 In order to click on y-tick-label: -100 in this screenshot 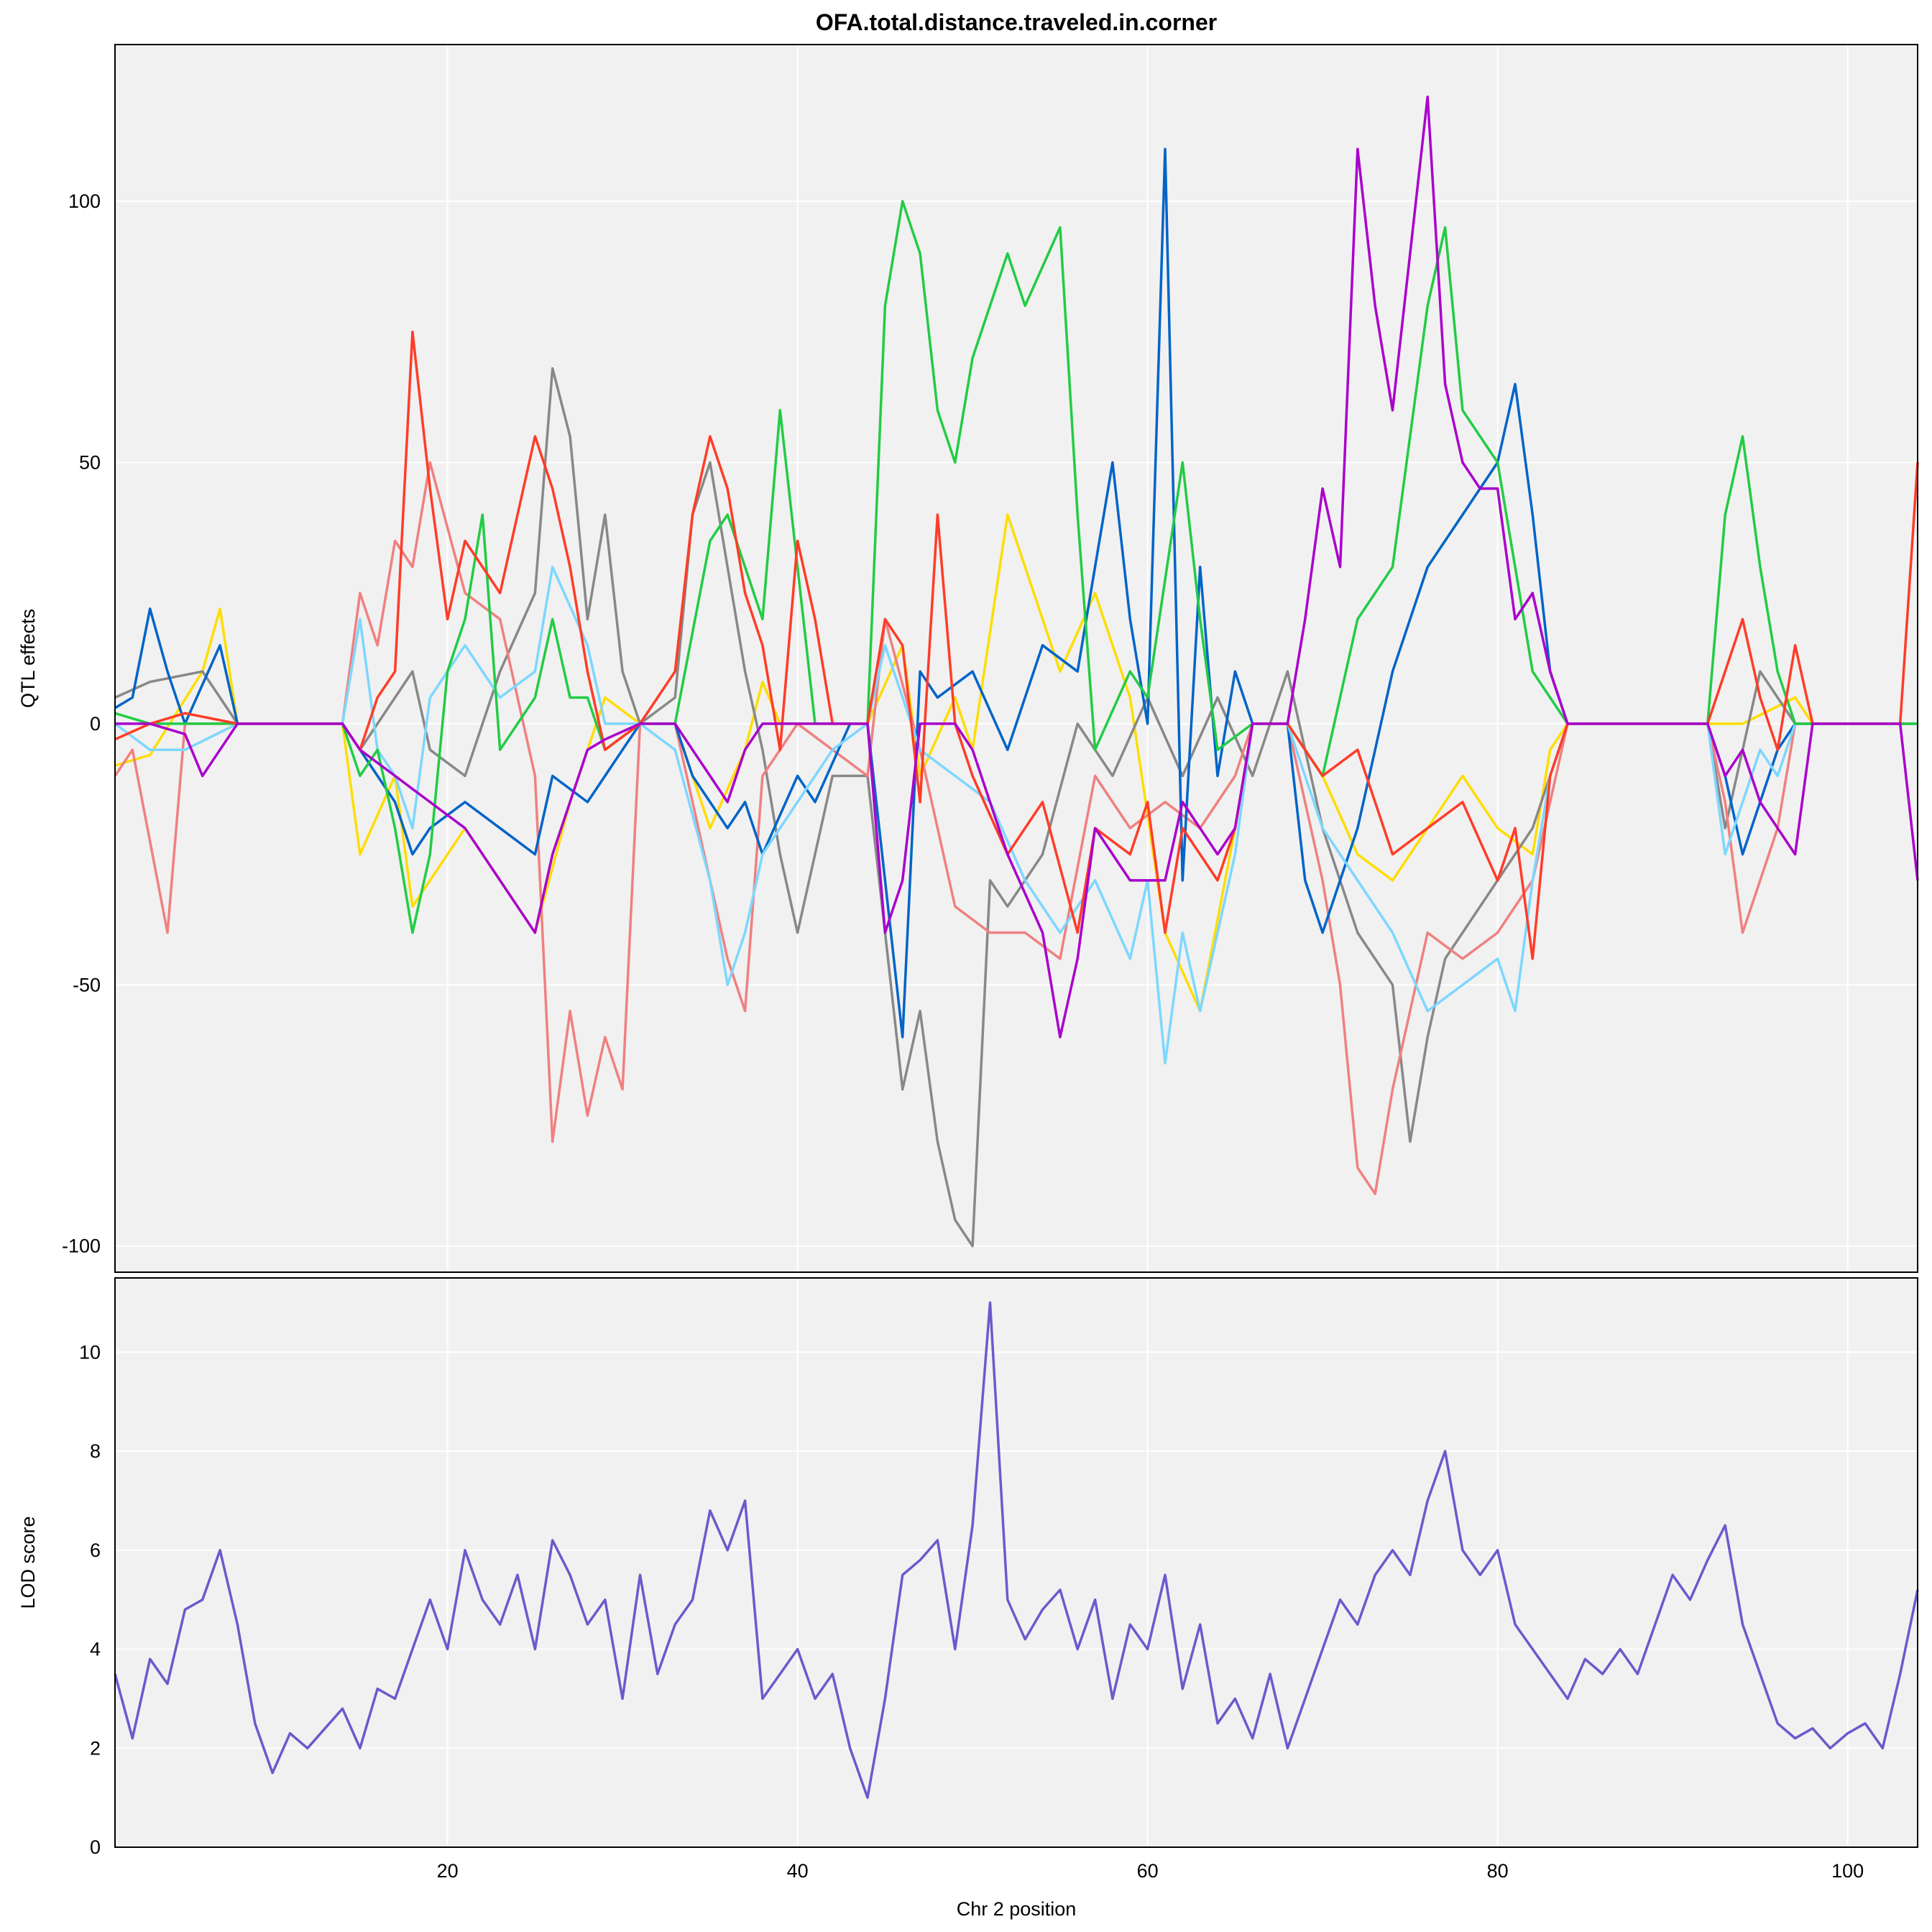, I will do `click(81, 1246)`.